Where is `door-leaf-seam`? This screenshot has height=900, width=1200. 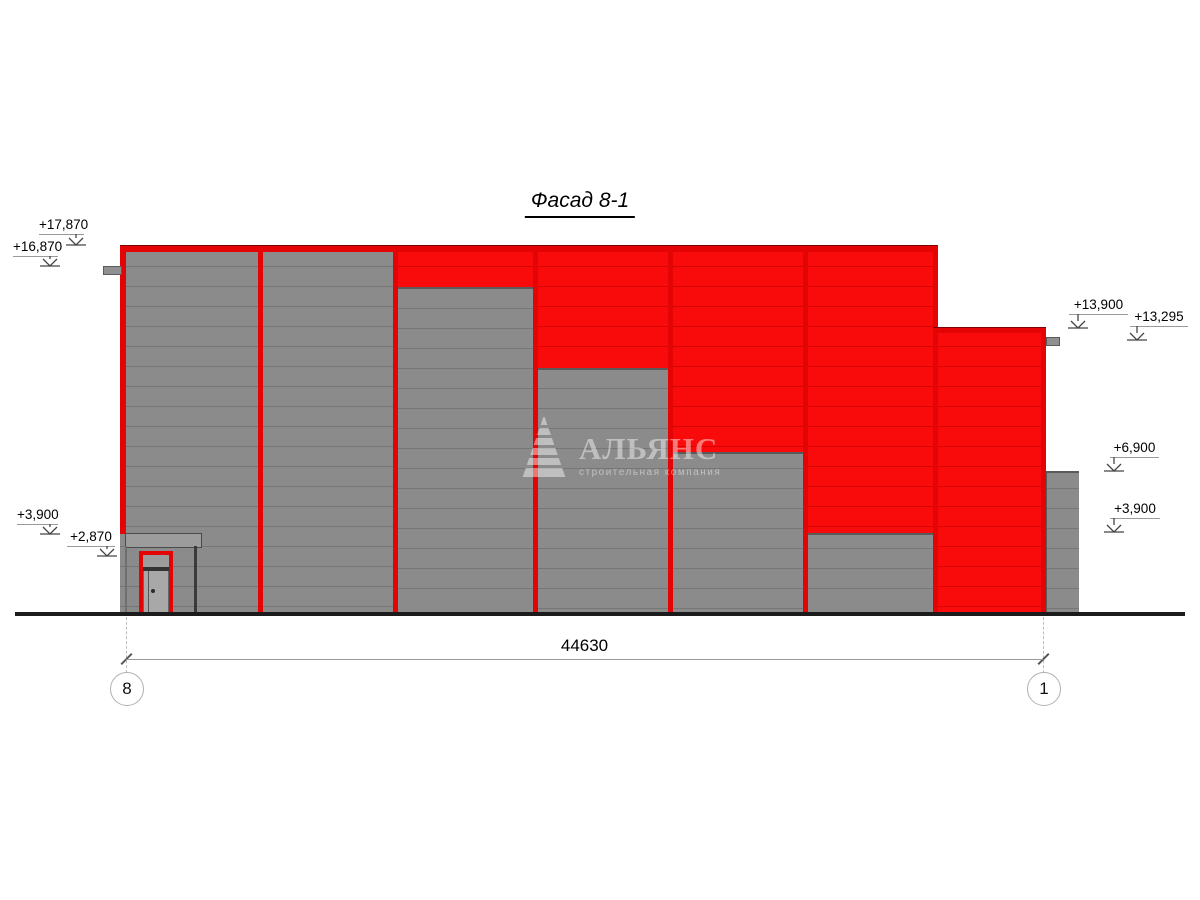
door-leaf-seam is located at coordinates (148, 591).